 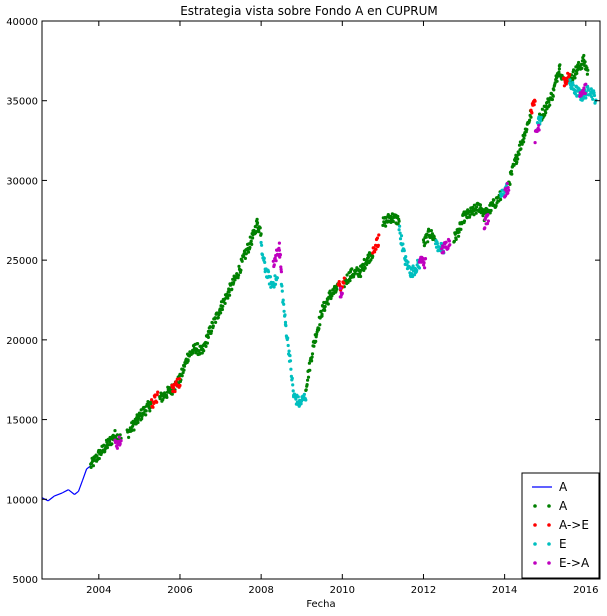 What do you see at coordinates (22, 500) in the screenshot?
I see `y-tick-label: 10000` at bounding box center [22, 500].